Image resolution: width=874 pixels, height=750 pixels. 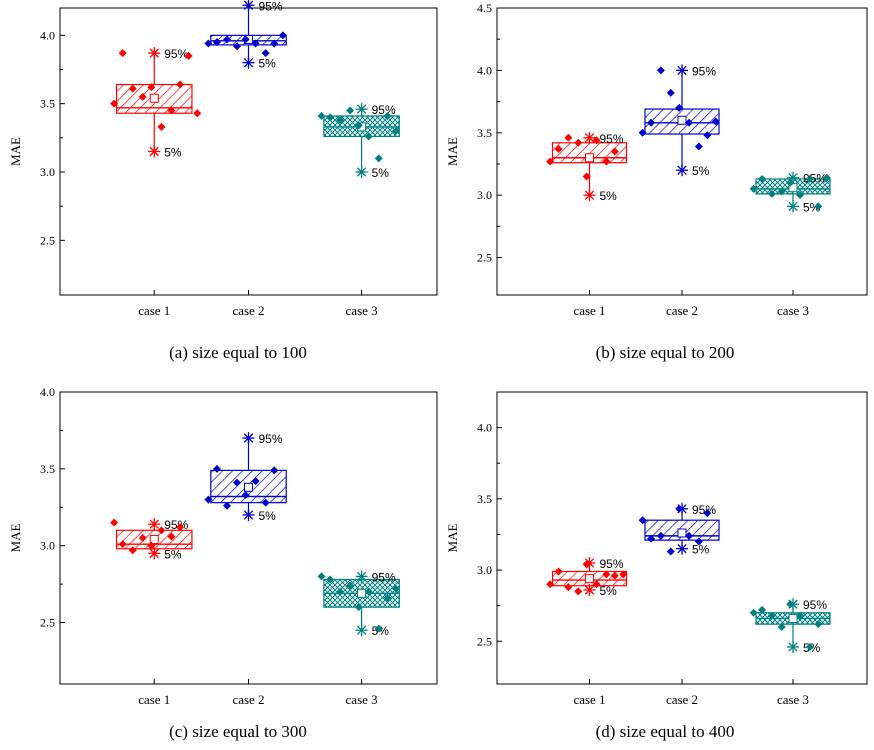 What do you see at coordinates (484, 499) in the screenshot?
I see `y-tick-label: 3.5` at bounding box center [484, 499].